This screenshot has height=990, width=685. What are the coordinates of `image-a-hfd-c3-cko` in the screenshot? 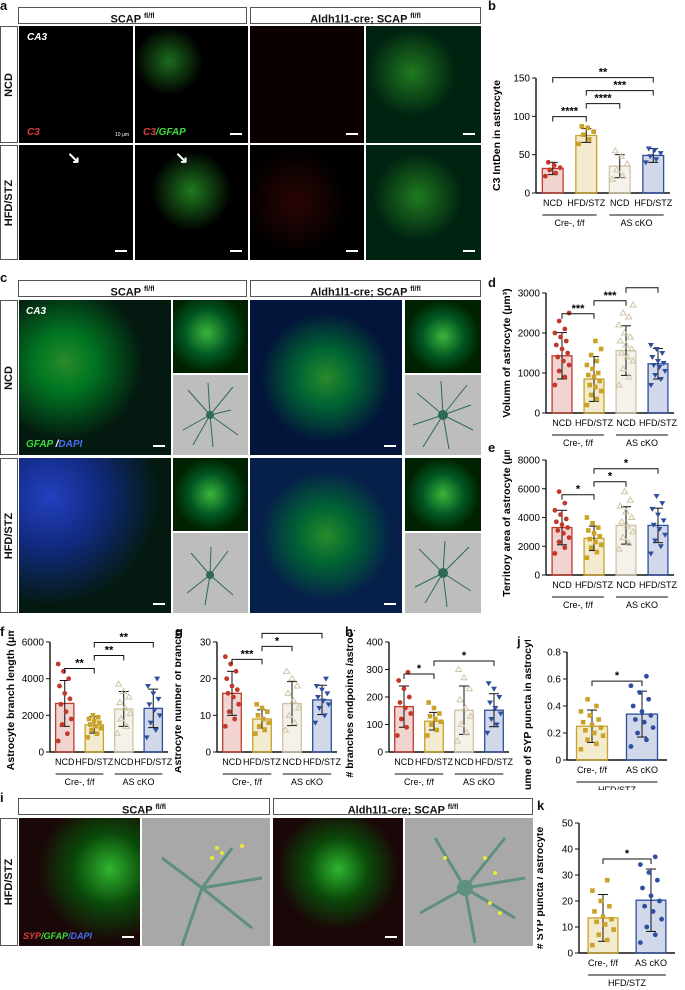 It's located at (307, 202).